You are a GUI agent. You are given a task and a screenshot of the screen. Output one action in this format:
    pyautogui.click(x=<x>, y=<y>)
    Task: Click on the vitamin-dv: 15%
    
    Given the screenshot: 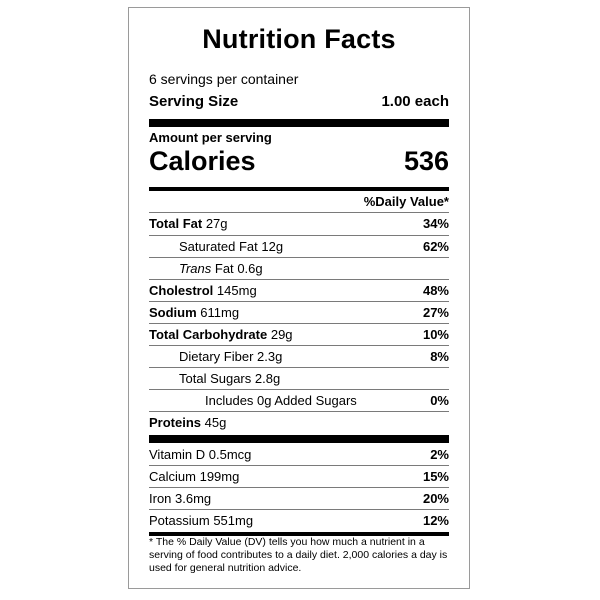 What is the action you would take?
    pyautogui.click(x=435, y=476)
    